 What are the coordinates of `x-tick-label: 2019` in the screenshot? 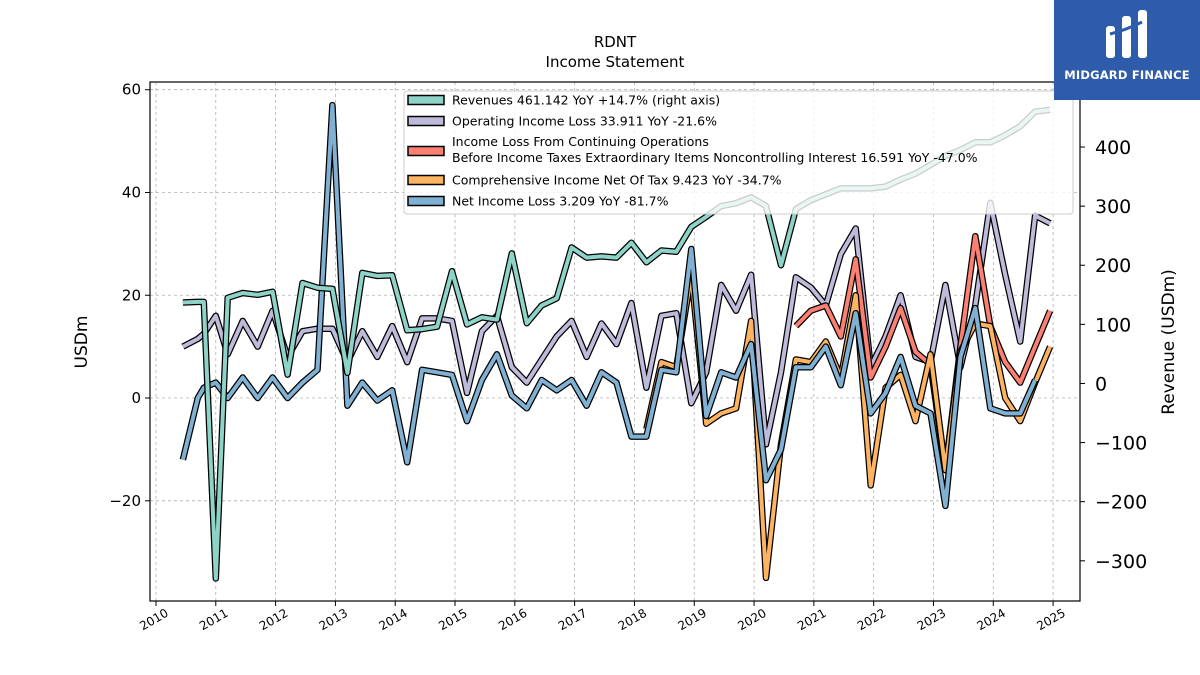 It's located at (692, 619).